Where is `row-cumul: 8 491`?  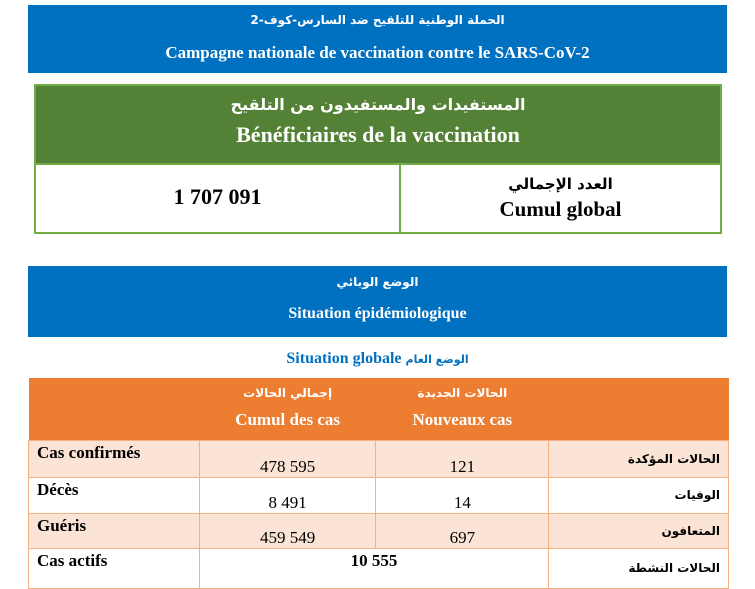 row-cumul: 8 491 is located at coordinates (287, 495).